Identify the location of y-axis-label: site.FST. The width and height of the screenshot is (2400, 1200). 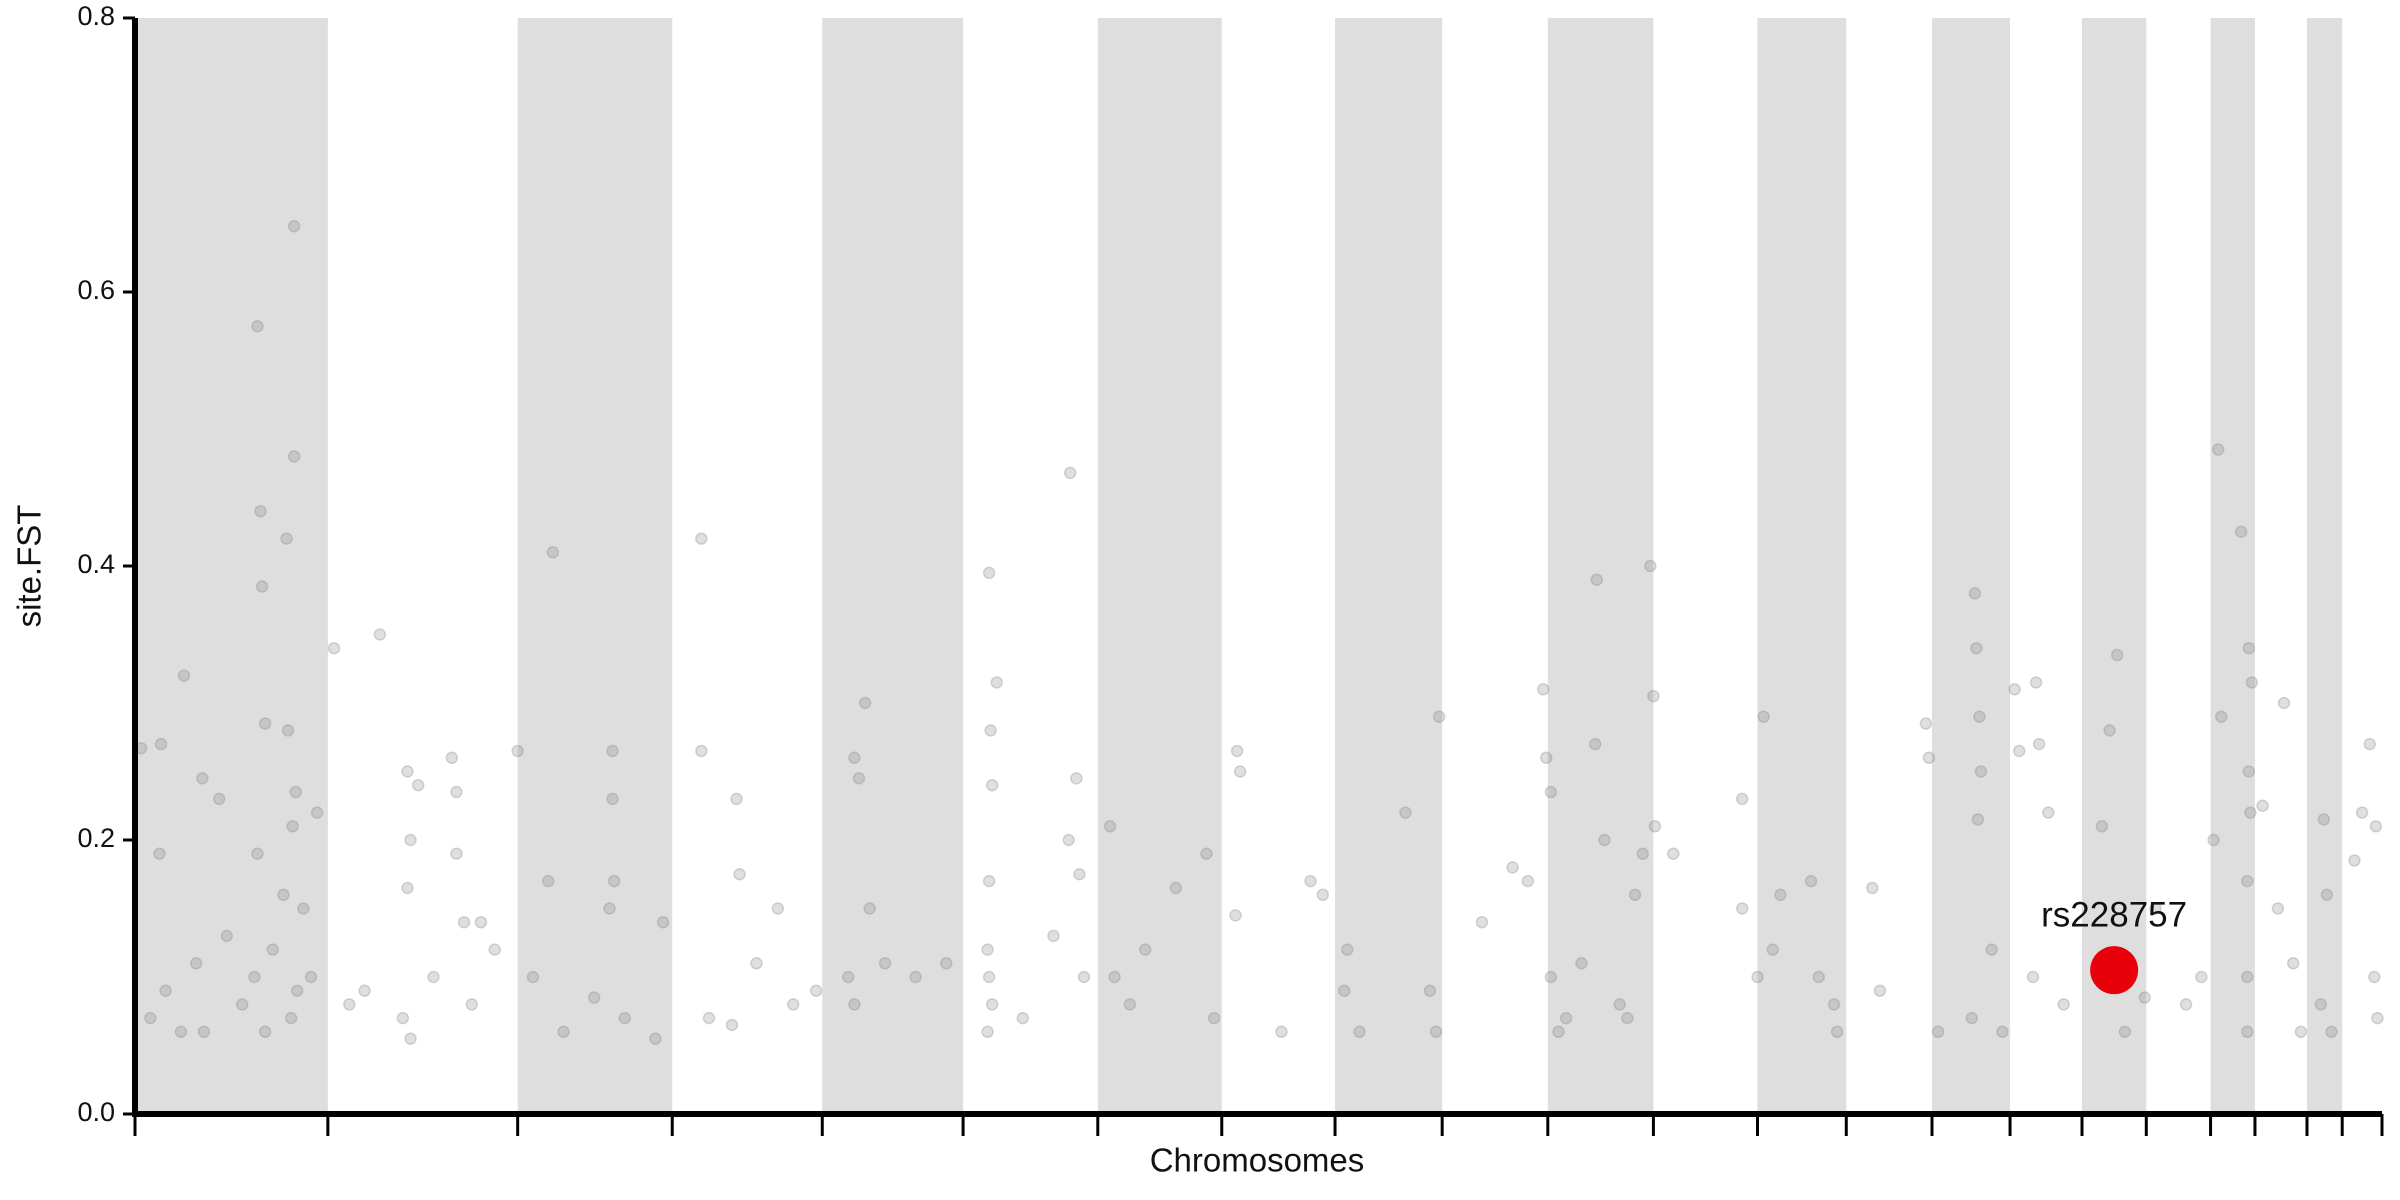
(29, 566).